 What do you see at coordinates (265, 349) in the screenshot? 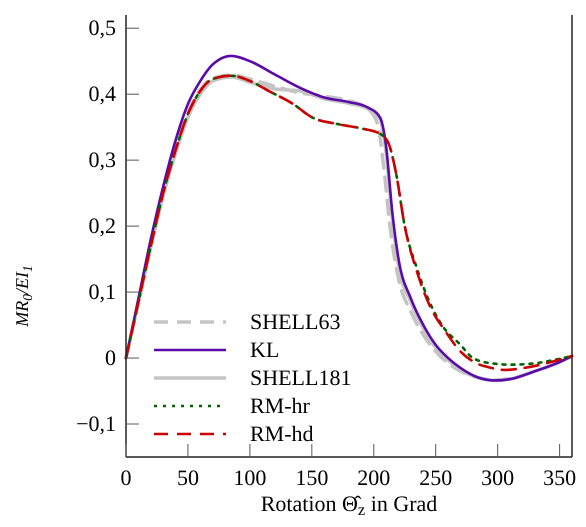
I see `legend-label: KL` at bounding box center [265, 349].